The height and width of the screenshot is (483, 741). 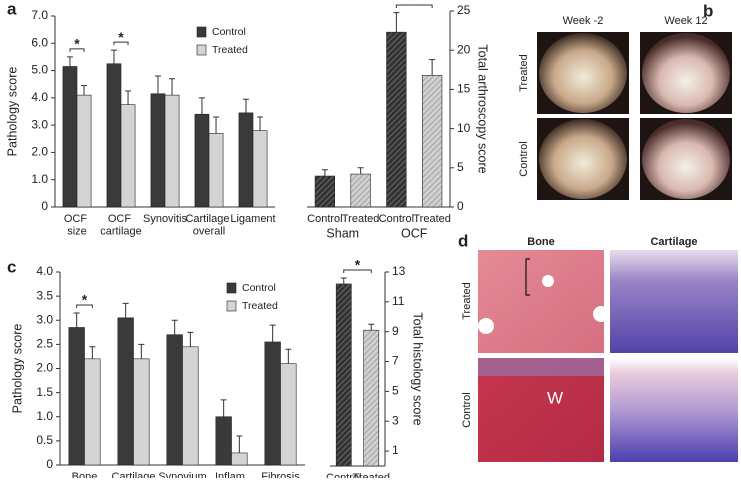 What do you see at coordinates (527, 277) in the screenshot?
I see `bracket` at bounding box center [527, 277].